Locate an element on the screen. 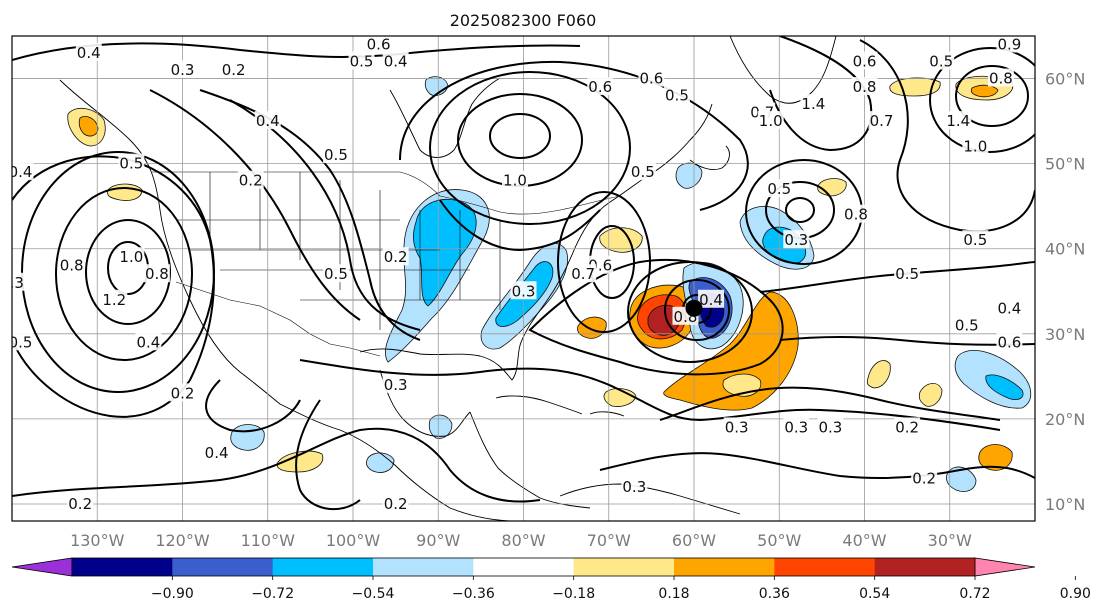  colorbar is located at coordinates (523, 567).